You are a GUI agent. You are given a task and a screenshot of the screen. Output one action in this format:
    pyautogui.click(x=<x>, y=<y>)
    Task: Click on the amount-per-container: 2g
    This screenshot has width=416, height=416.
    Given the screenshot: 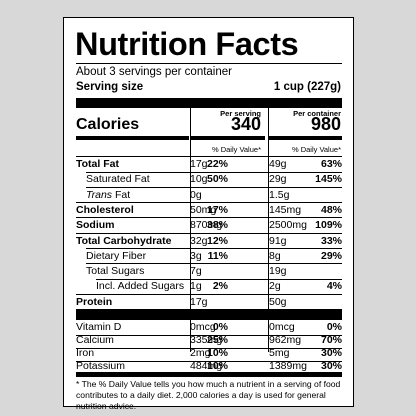 What is the action you would take?
    pyautogui.click(x=275, y=286)
    